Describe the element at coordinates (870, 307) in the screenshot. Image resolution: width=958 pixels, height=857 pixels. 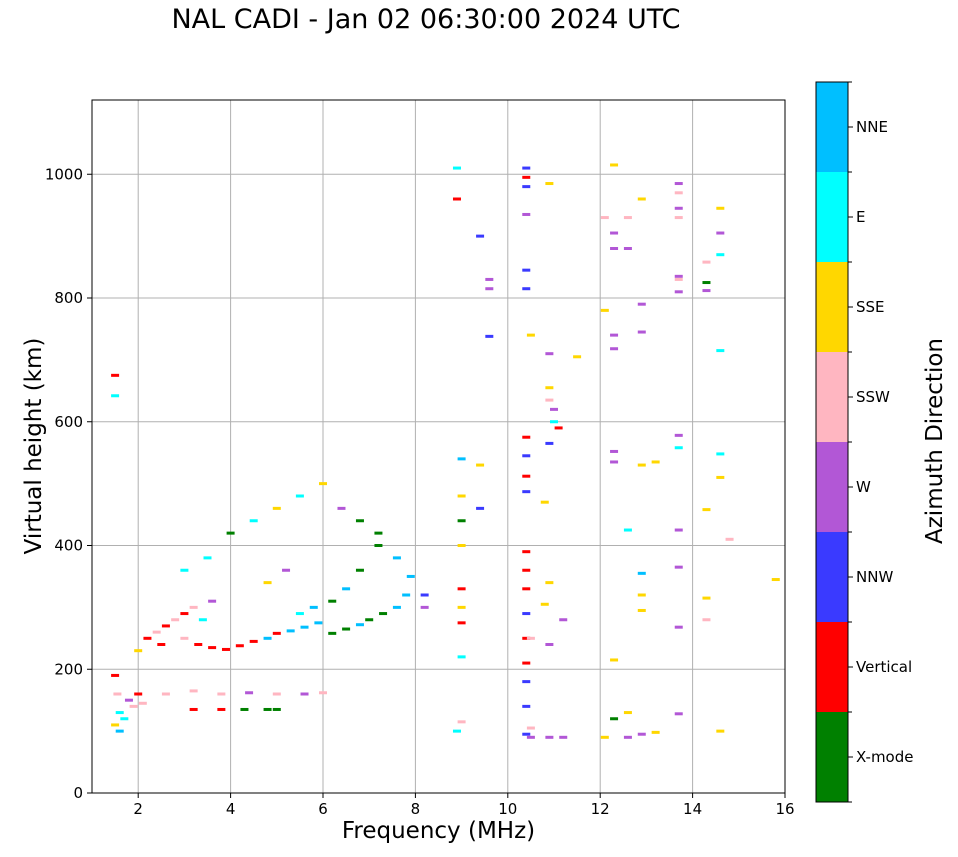
I see `colorbar-tick-label: SSE` at that location.